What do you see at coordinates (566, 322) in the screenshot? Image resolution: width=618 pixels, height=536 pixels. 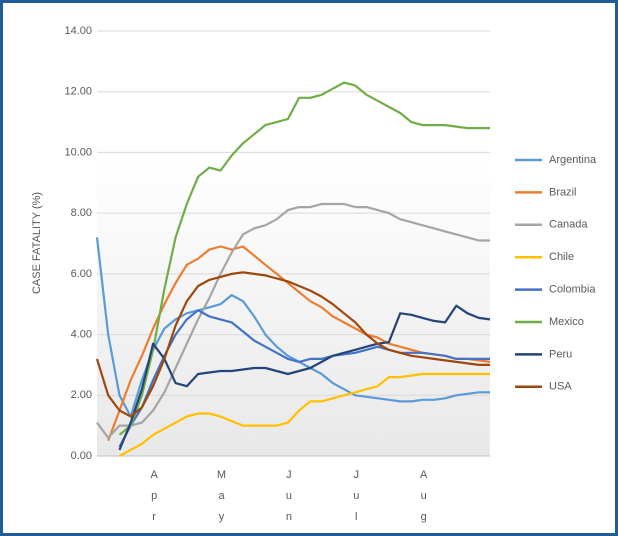 I see `legend-label: Mexico` at bounding box center [566, 322].